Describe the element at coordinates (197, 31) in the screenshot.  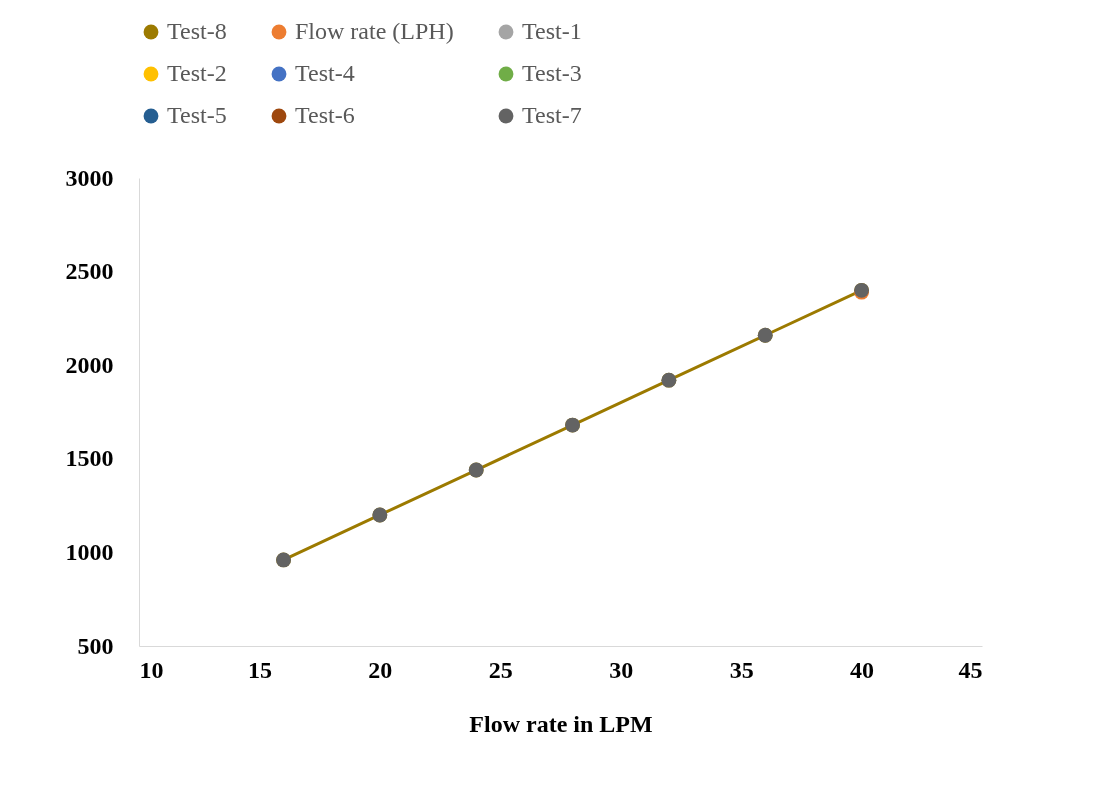
I see `legend-label: Test-8` at that location.